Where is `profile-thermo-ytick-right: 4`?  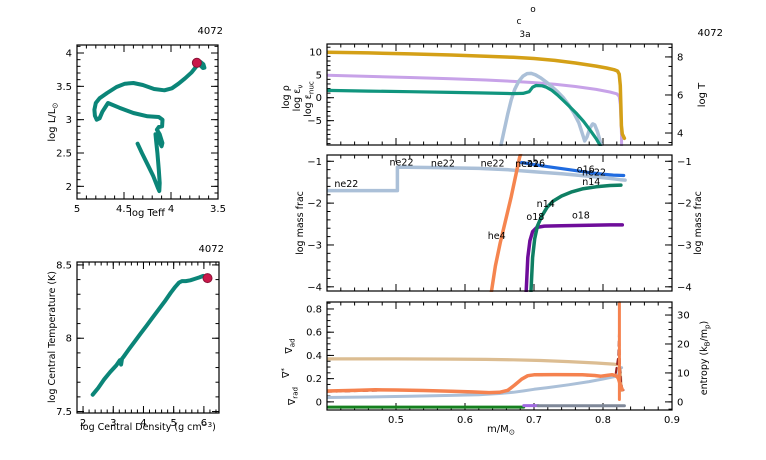
profile-thermo-ytick-right: 4 is located at coordinates (680, 134).